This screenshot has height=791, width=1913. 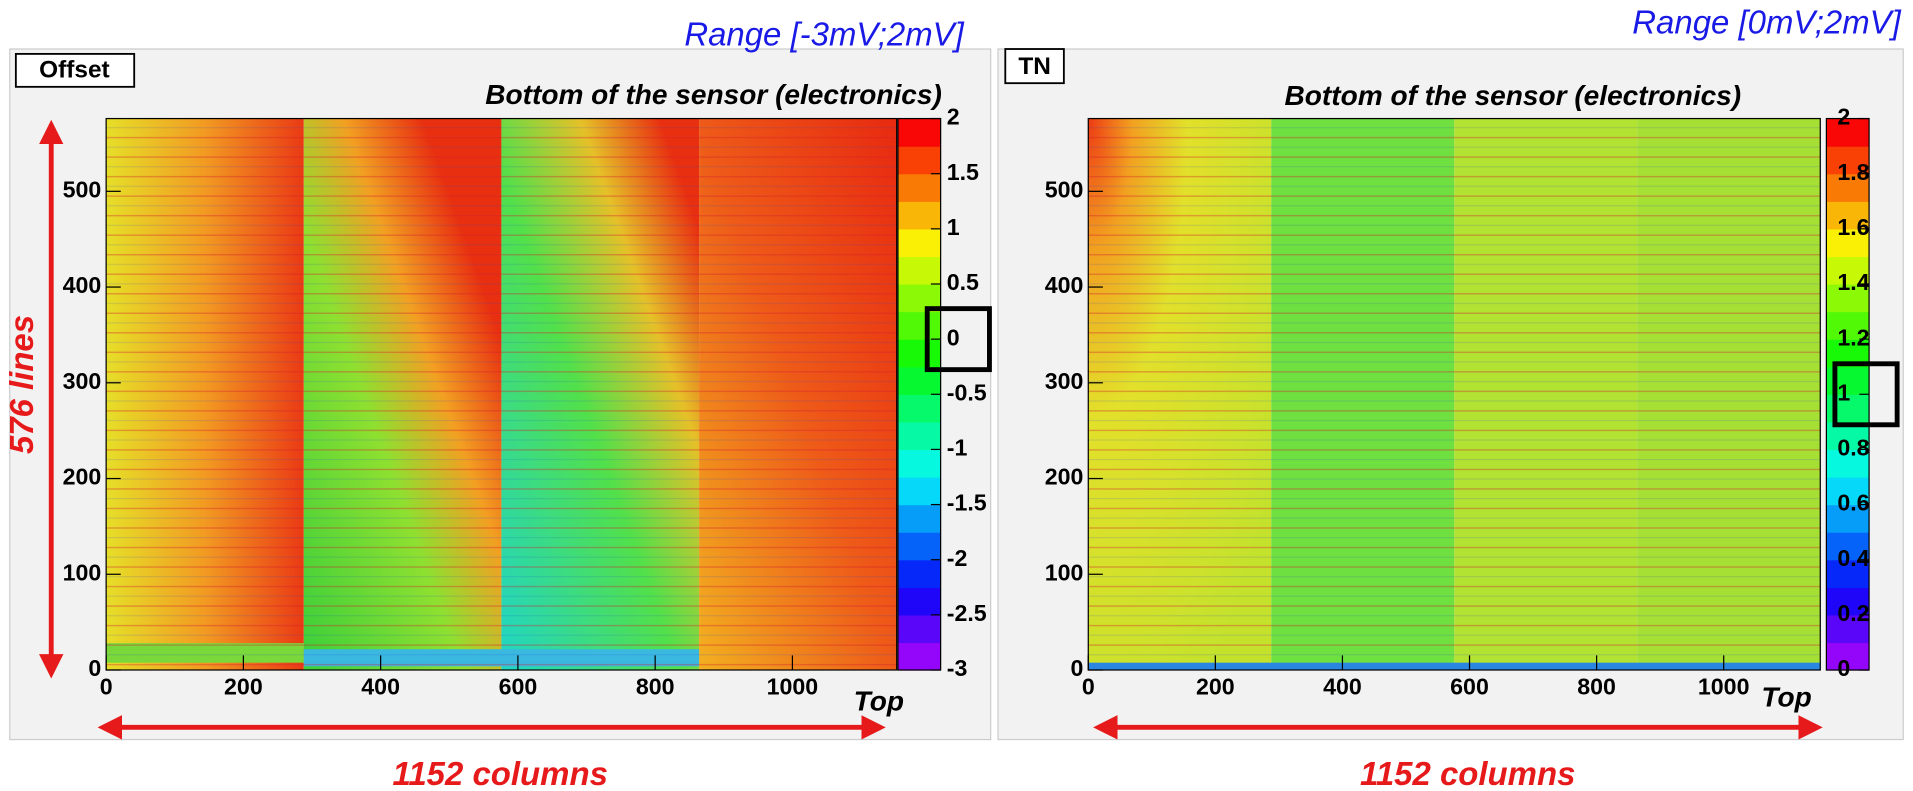 What do you see at coordinates (967, 503) in the screenshot?
I see `z-tick-label: -1.5` at bounding box center [967, 503].